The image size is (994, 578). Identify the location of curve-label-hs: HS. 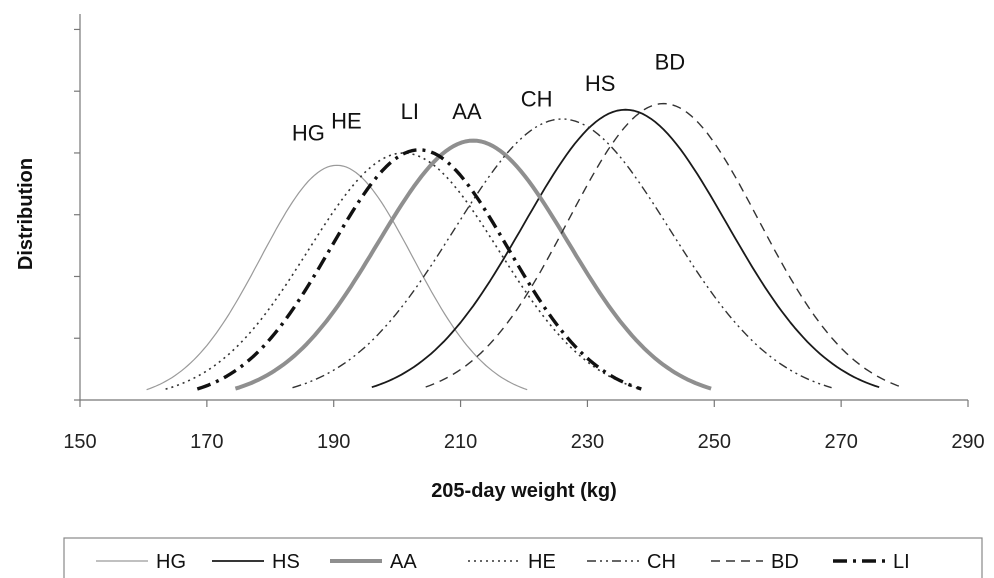
(600, 83).